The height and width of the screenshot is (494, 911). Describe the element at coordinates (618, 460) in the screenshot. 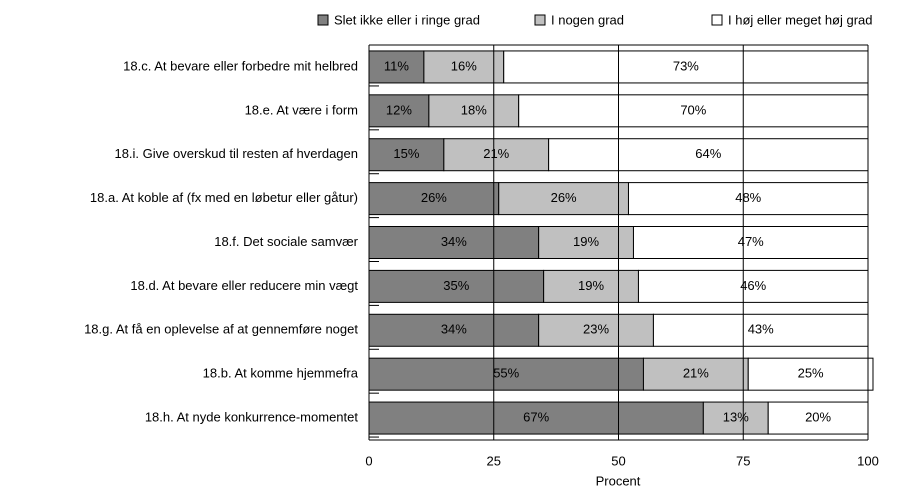

I see `x-tick-label: 50` at that location.